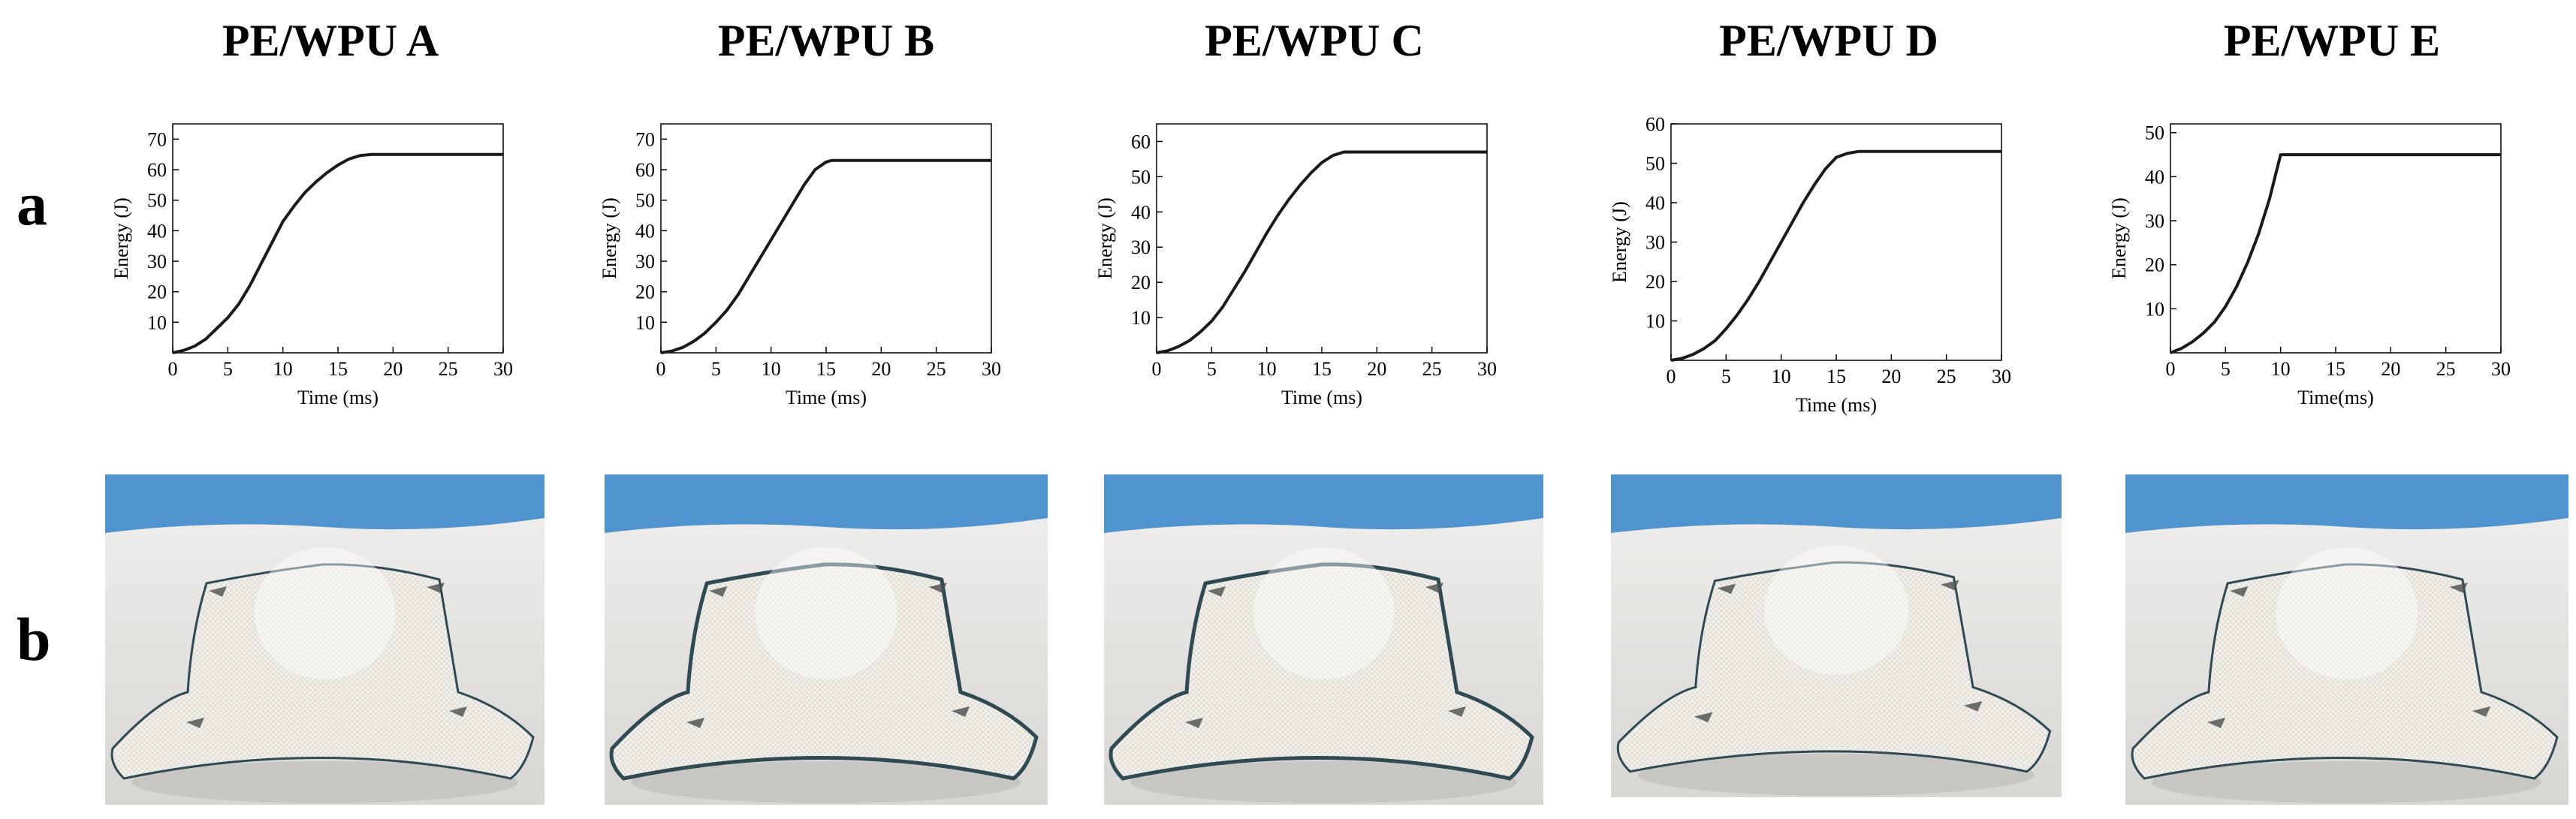 Image resolution: width=2576 pixels, height=819 pixels. Describe the element at coordinates (121, 238) in the screenshot. I see `chart-a-ylabel: Energy (J)` at that location.